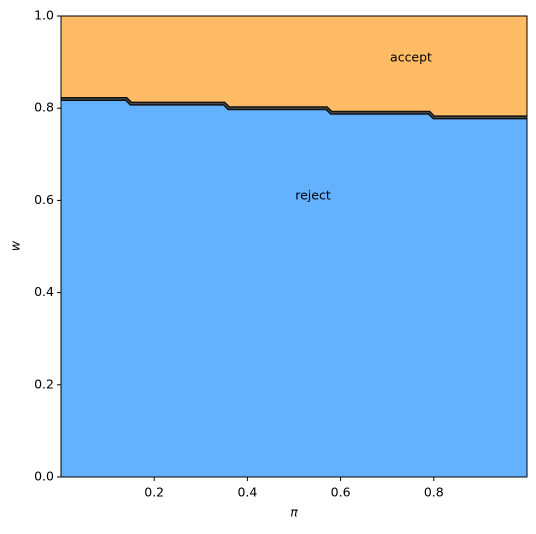 The height and width of the screenshot is (534, 536). Describe the element at coordinates (247, 492) in the screenshot. I see `x-tick-label: 0.4` at that location.